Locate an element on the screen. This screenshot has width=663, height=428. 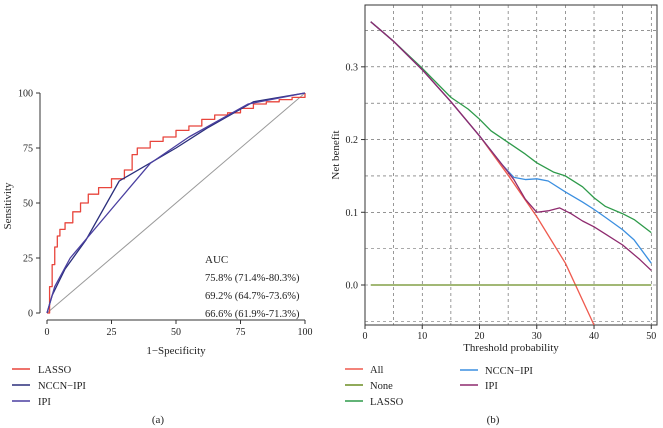
dca-legend-label-ipi: IPI is located at coordinates (491, 386).